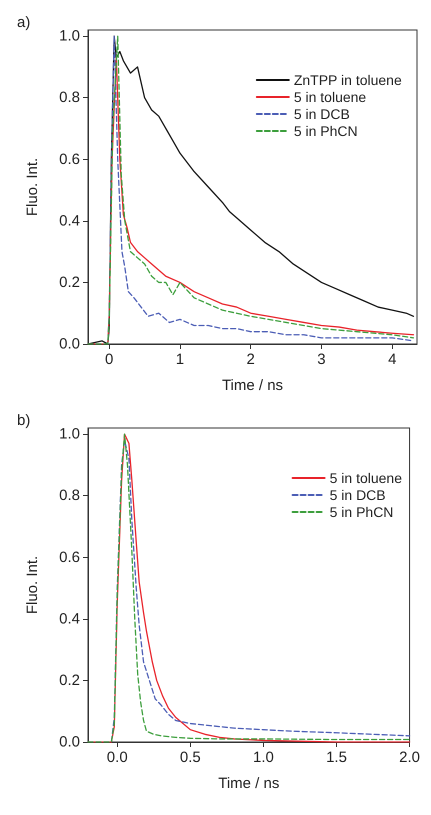 This screenshot has width=431, height=815. Describe the element at coordinates (250, 359) in the screenshot. I see `x-tick-label: 2` at that location.